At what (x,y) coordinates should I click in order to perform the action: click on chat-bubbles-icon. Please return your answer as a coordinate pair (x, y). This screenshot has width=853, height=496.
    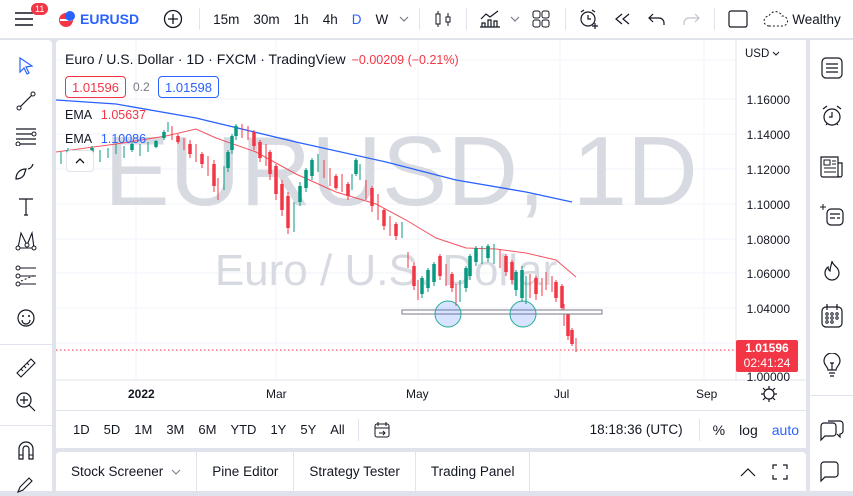
    Looking at the image, I should click on (832, 431).